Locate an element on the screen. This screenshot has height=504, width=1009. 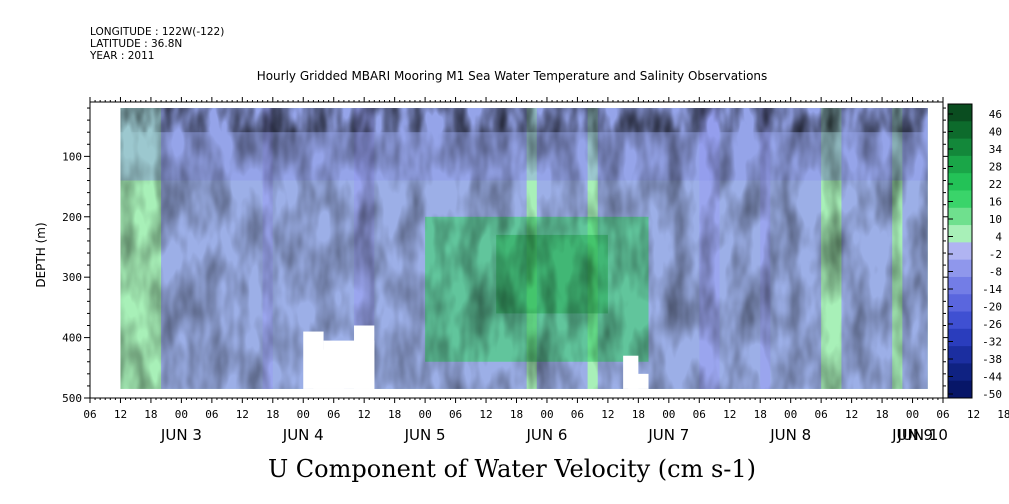
colorbar-label: -8 is located at coordinates (995, 272).